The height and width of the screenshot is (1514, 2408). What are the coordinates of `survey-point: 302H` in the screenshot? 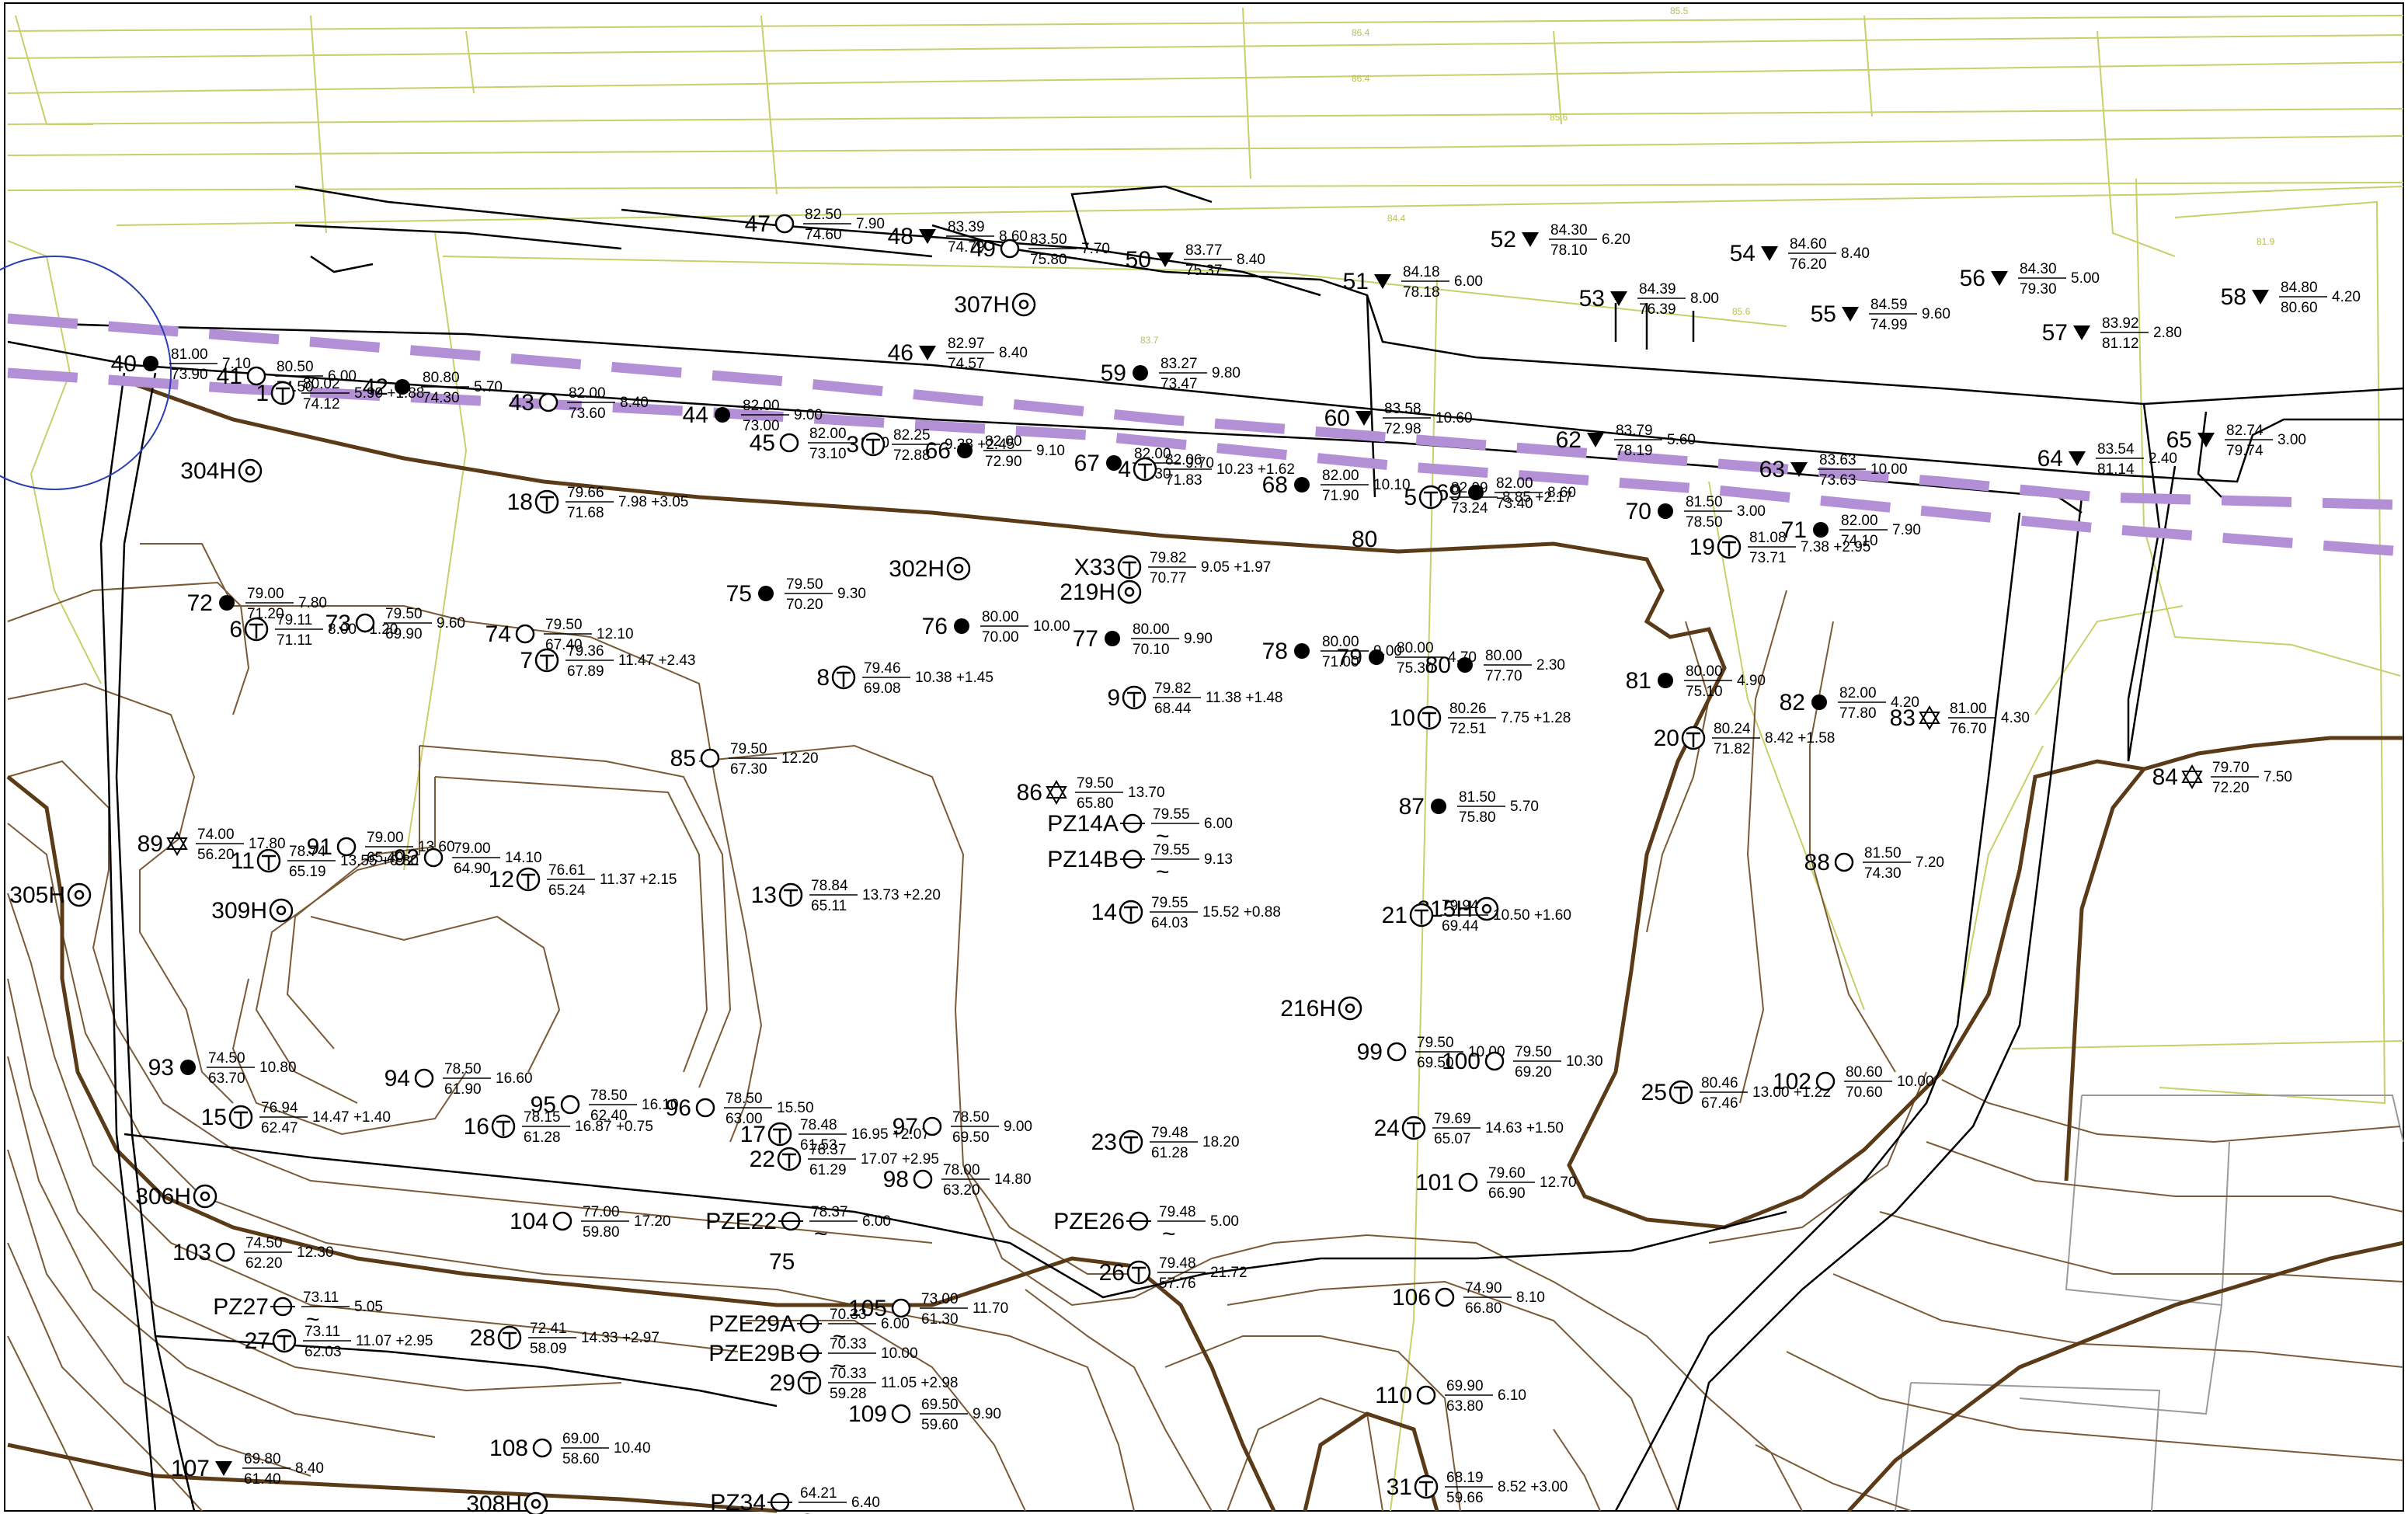 It's located at (930, 569).